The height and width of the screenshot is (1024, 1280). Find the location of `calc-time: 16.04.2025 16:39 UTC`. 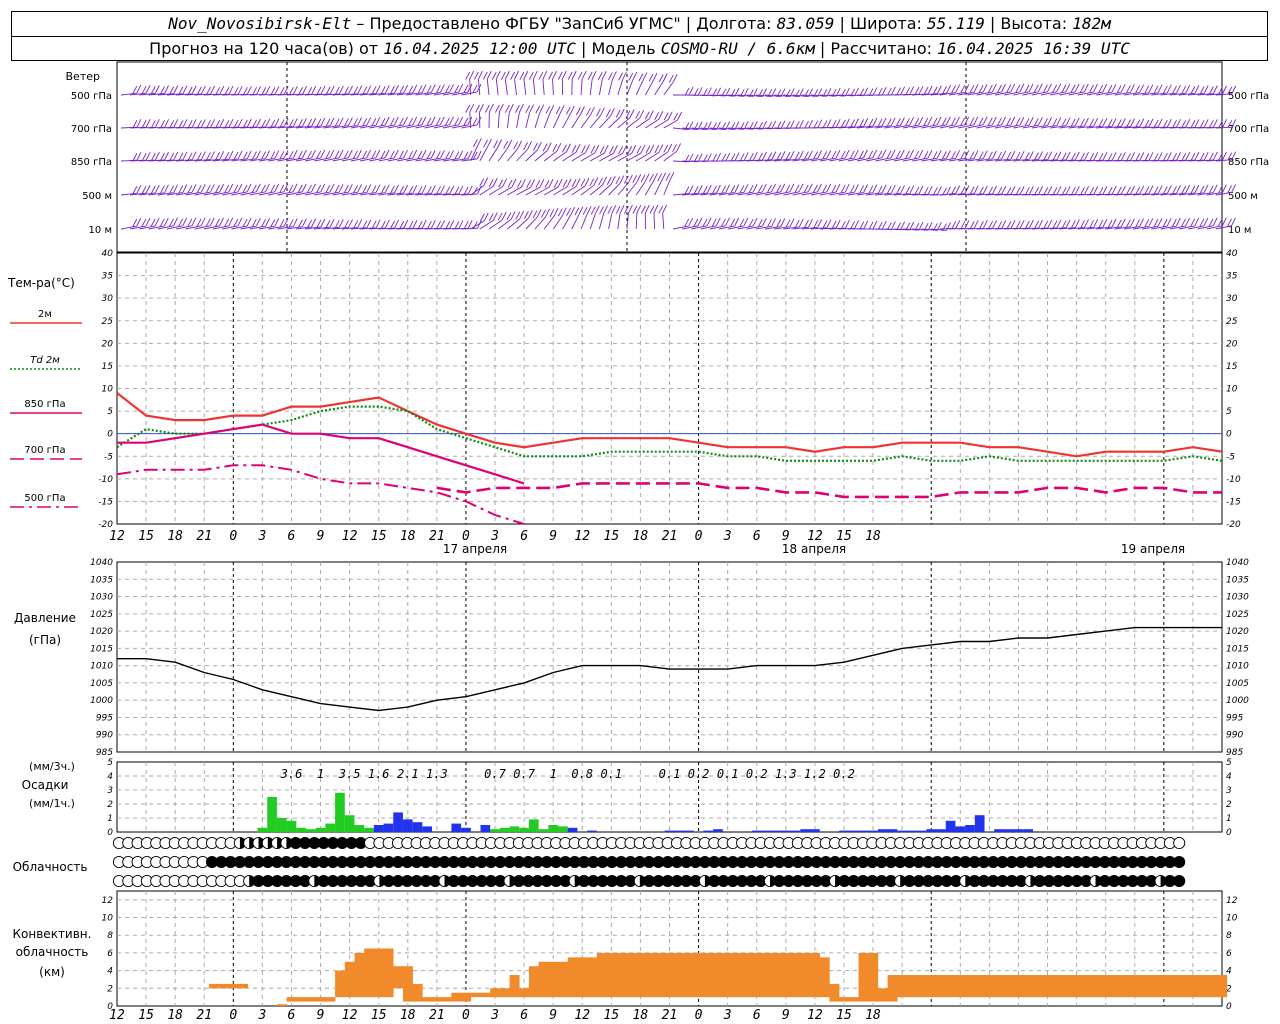

calc-time: 16.04.2025 16:39 UTC is located at coordinates (1033, 48).